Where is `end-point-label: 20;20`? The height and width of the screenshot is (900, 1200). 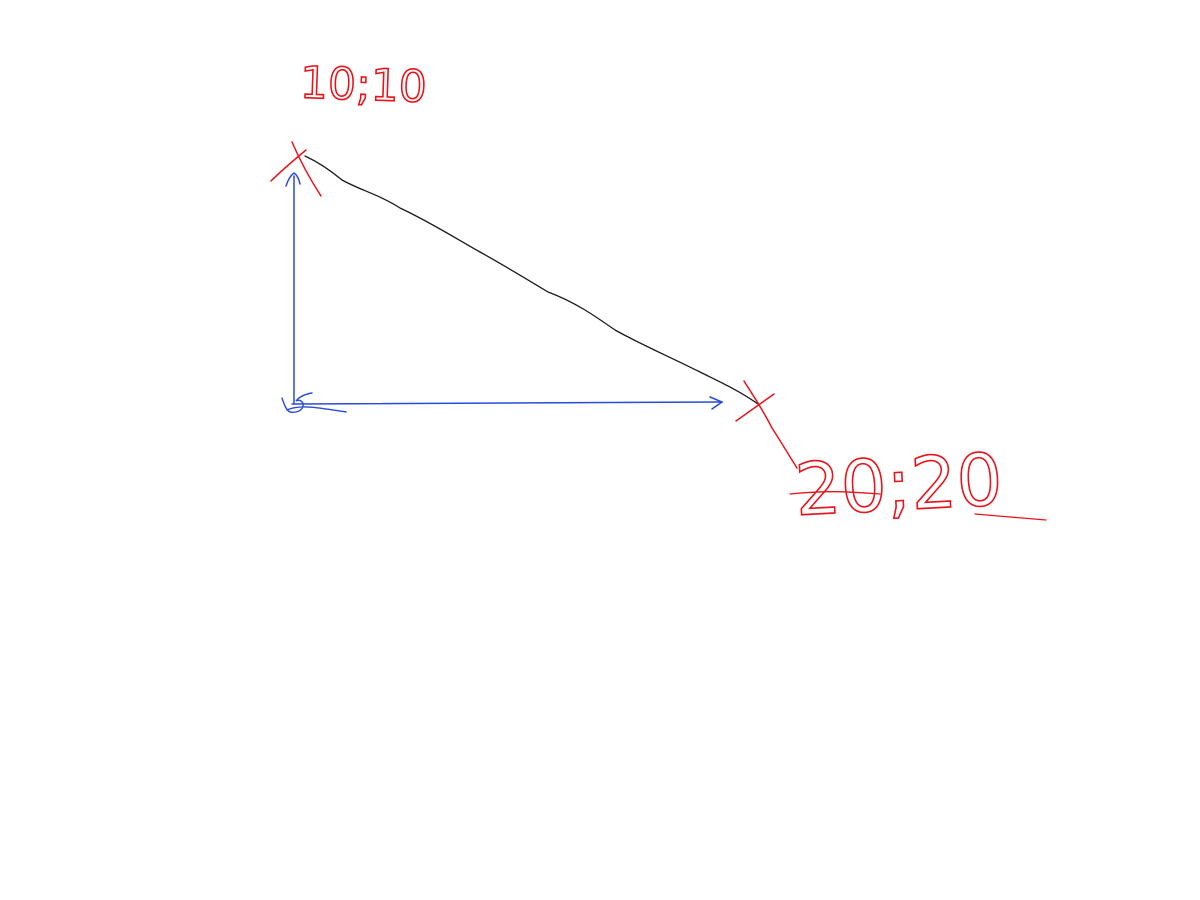 end-point-label: 20;20 is located at coordinates (899, 484).